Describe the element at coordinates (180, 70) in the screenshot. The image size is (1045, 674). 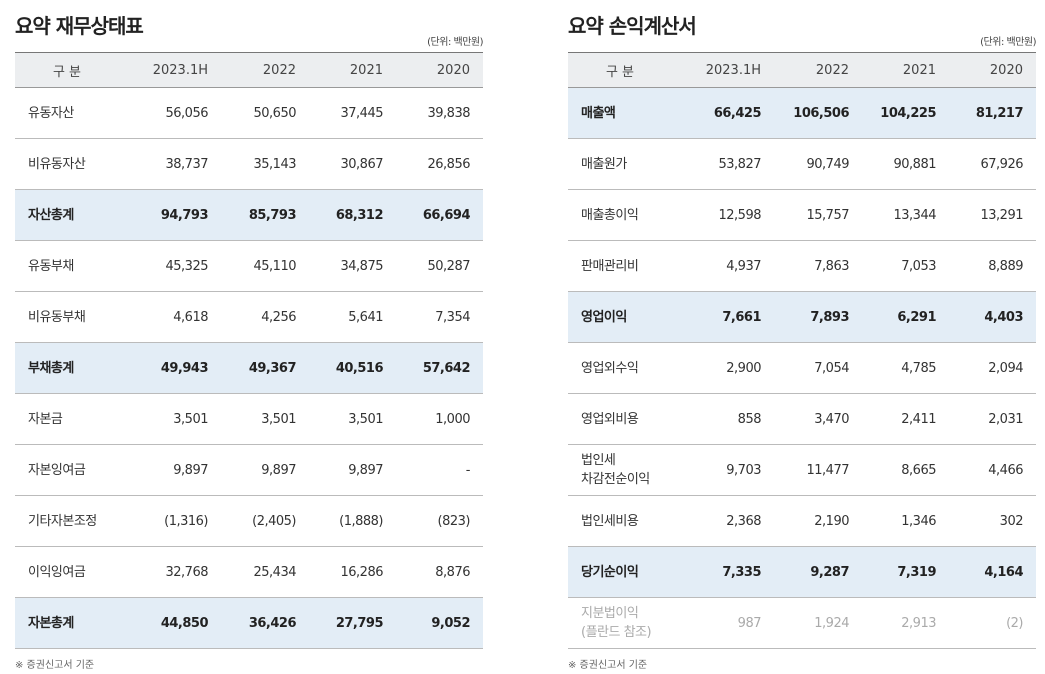
I see `header-cell: 2023.1H` at that location.